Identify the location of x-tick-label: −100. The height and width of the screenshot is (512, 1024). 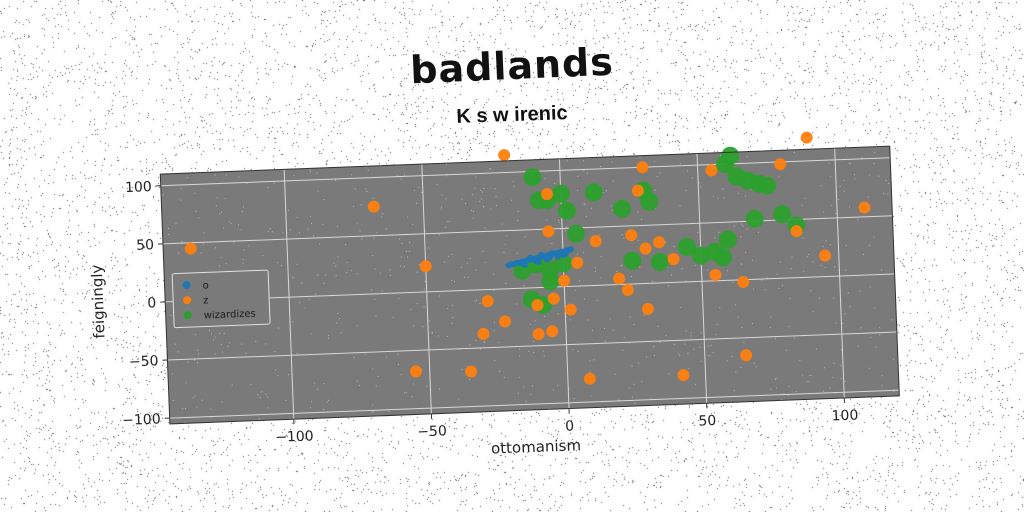
(294, 436).